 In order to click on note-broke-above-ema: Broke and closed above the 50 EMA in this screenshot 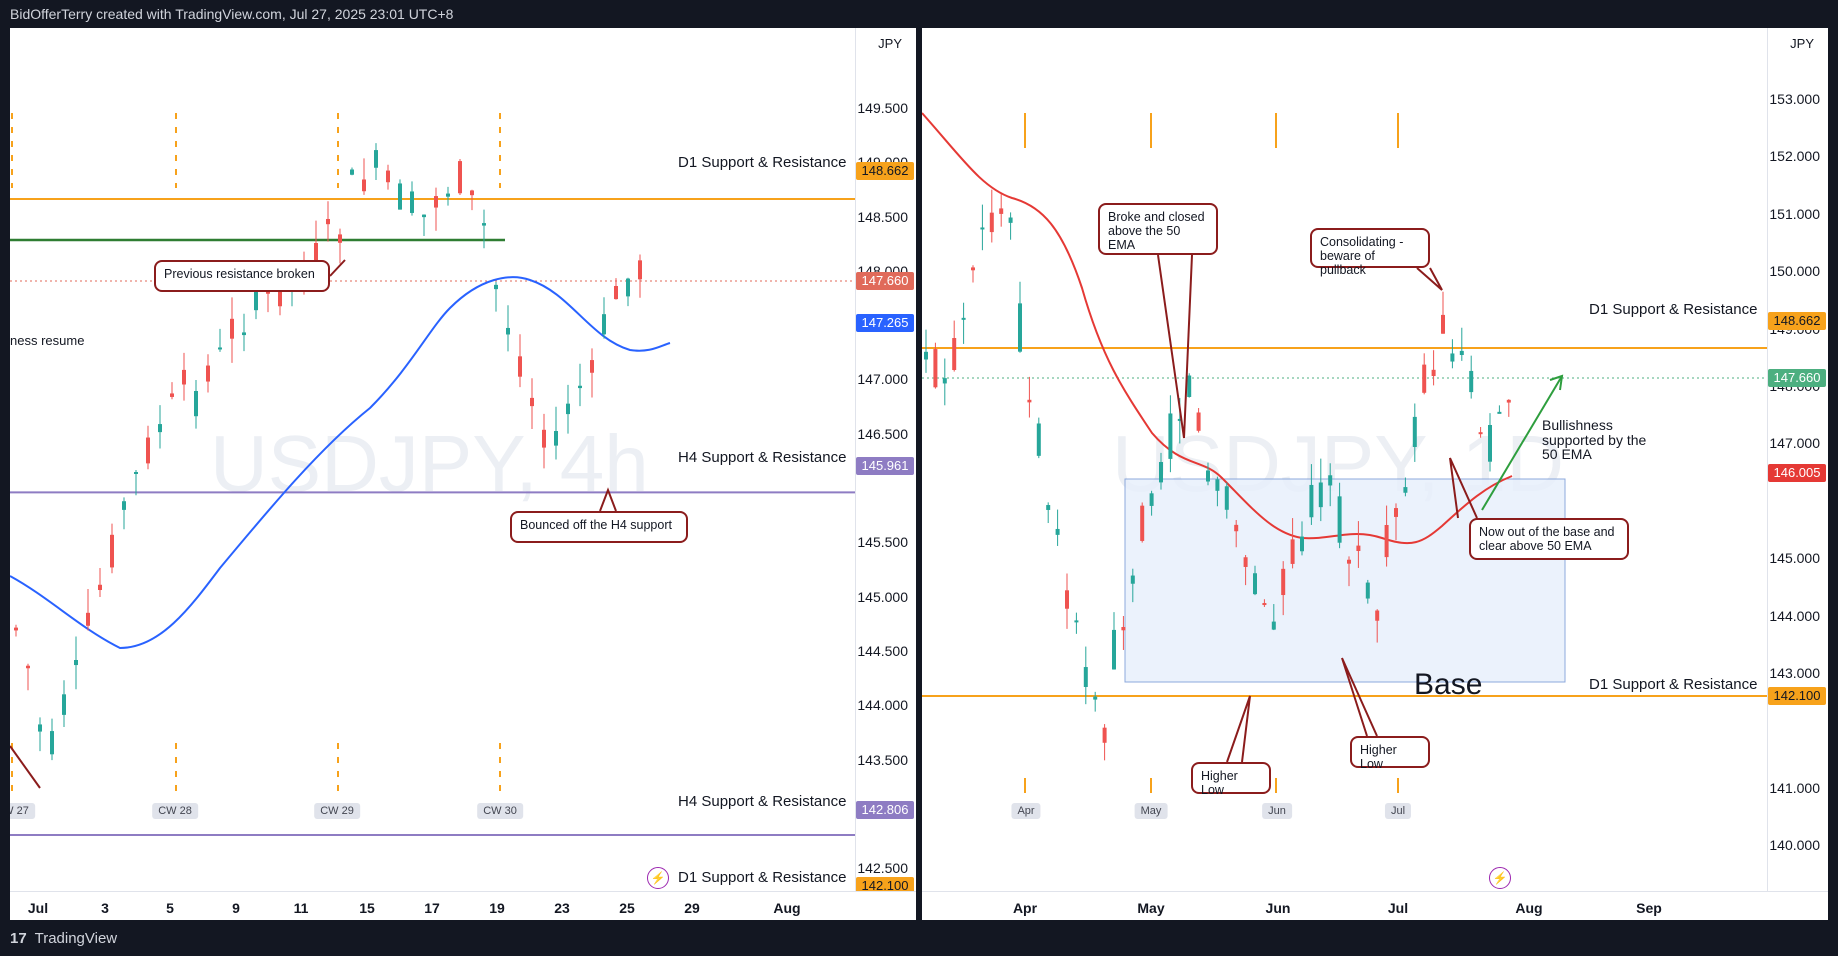, I will do `click(1158, 229)`.